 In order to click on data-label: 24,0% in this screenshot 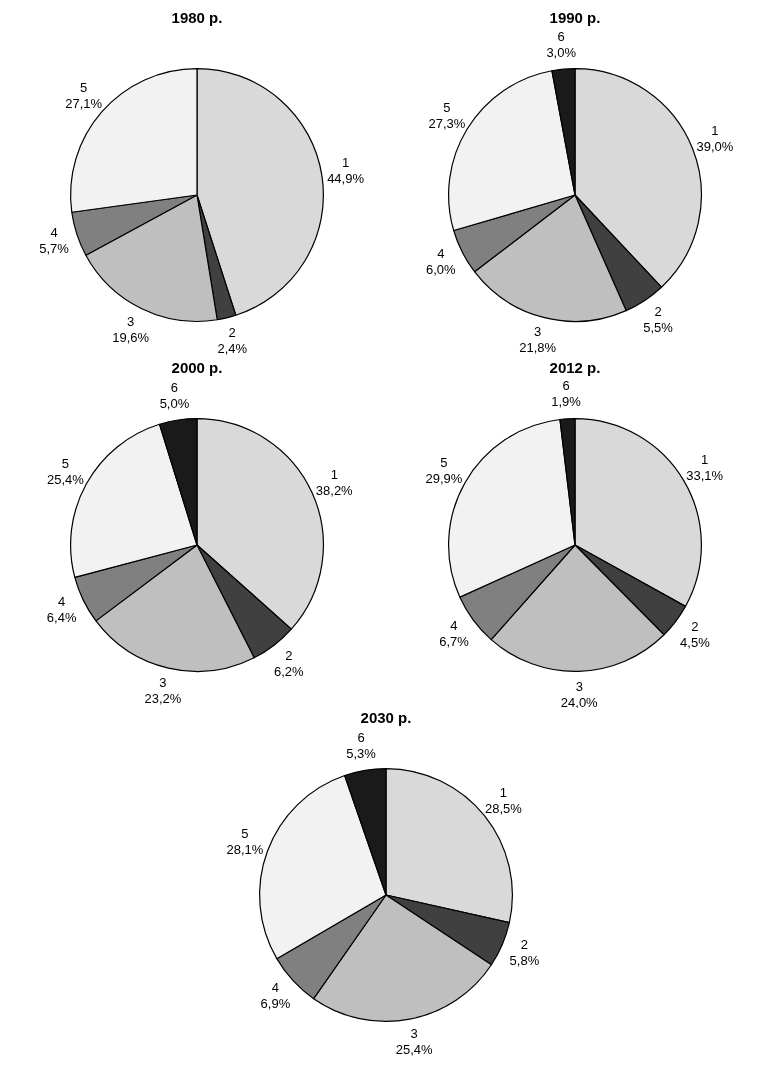, I will do `click(579, 702)`.